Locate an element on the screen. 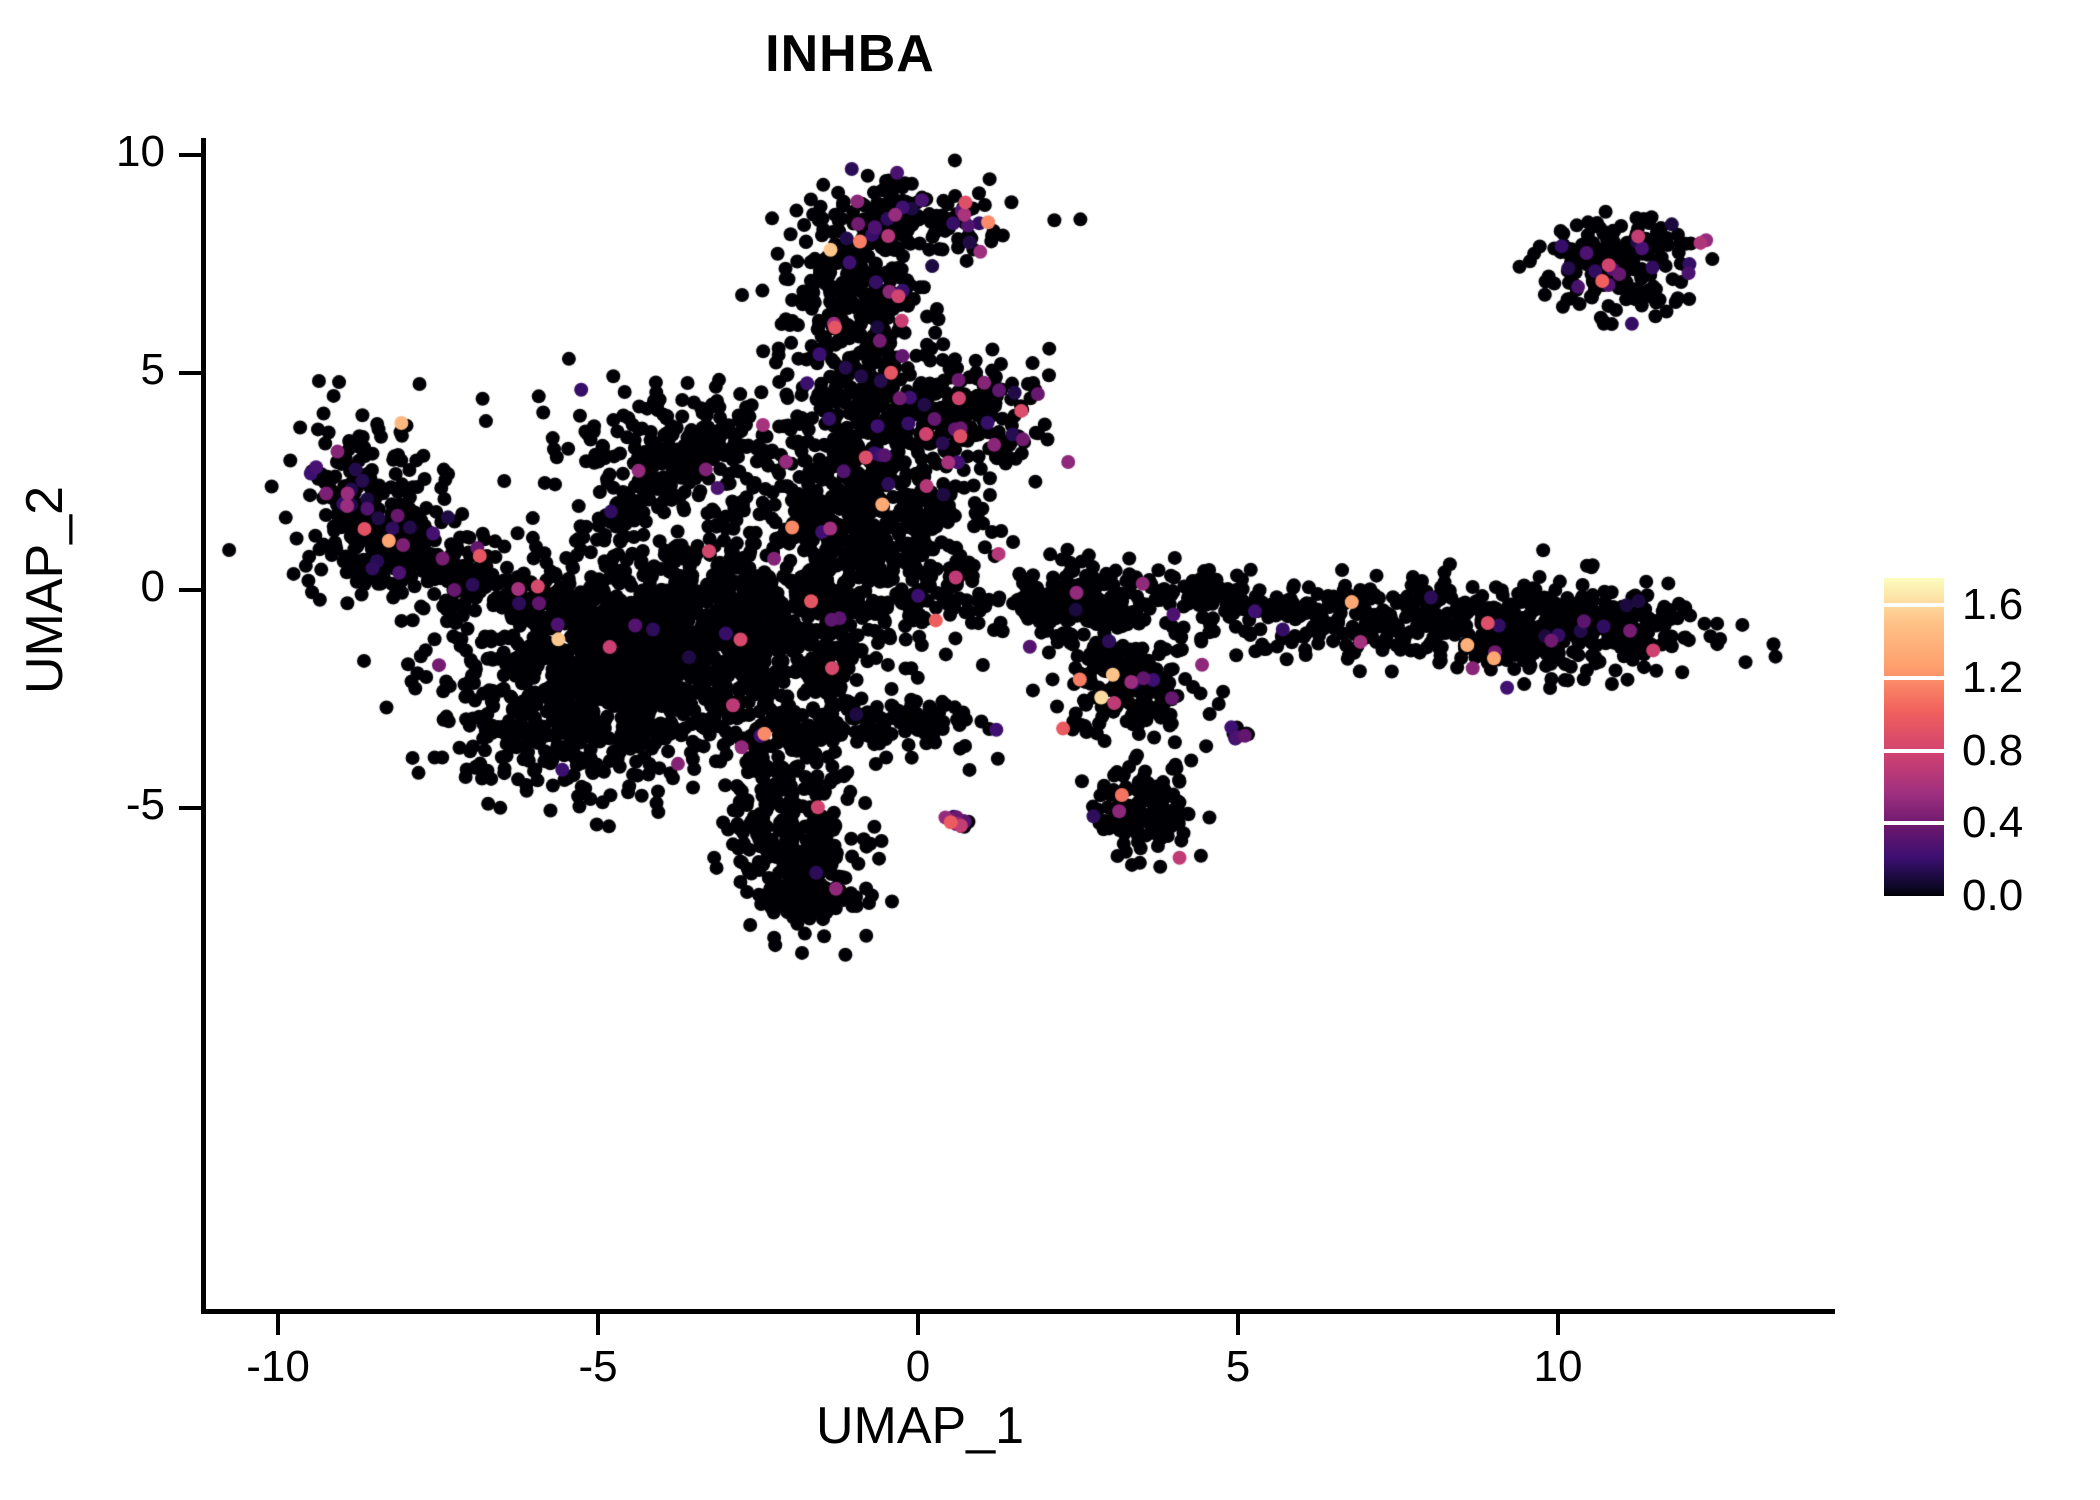  y-tick-label: 0 is located at coordinates (152, 586).